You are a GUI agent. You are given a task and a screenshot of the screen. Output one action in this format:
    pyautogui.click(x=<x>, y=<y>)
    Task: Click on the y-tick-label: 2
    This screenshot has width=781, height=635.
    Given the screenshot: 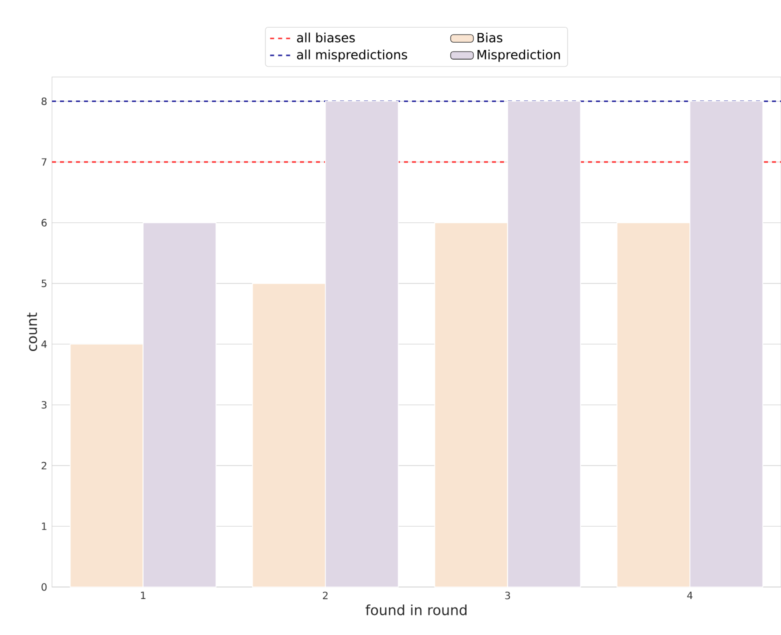 What is the action you would take?
    pyautogui.click(x=44, y=466)
    